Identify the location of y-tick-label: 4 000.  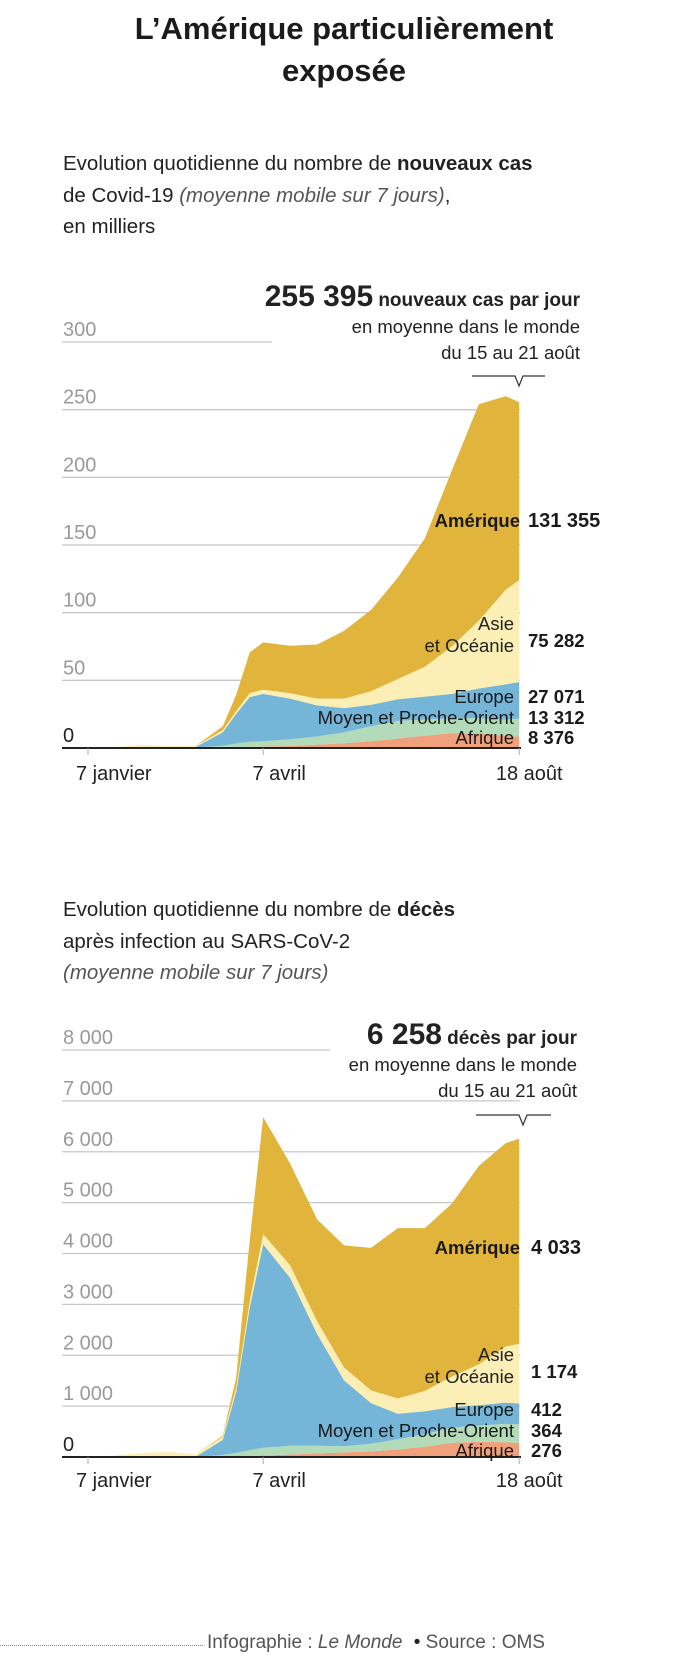
(88, 1242).